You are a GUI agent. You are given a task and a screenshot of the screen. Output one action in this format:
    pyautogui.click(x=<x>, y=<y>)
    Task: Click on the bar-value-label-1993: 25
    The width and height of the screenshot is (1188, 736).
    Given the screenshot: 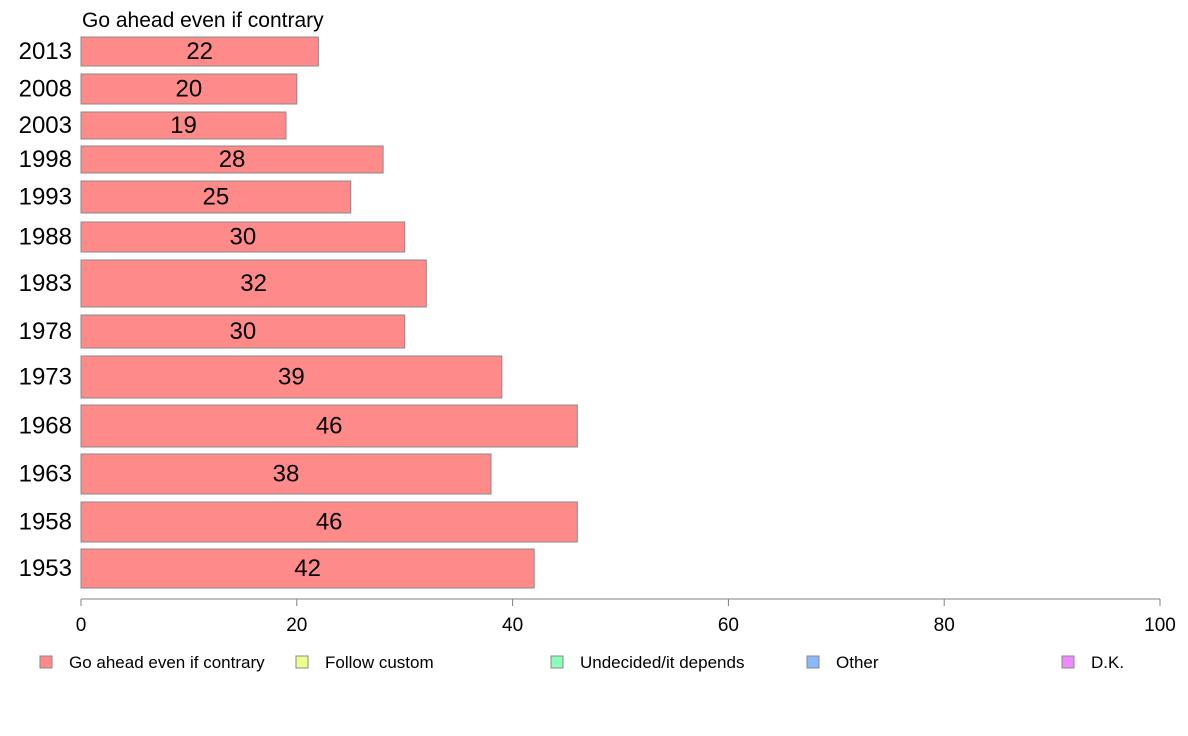 What is the action you would take?
    pyautogui.click(x=216, y=197)
    